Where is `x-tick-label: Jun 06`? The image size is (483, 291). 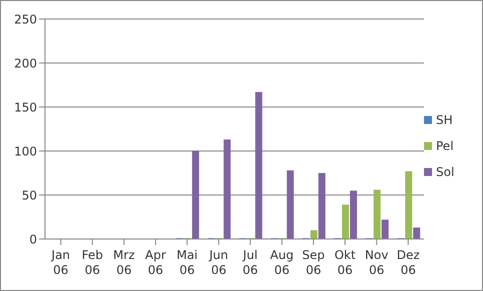 x-tick-label: Jun 06 is located at coordinates (218, 262).